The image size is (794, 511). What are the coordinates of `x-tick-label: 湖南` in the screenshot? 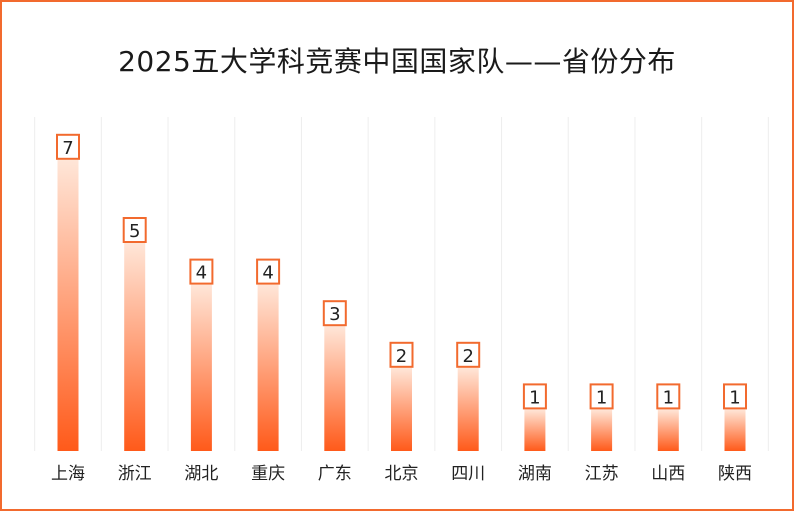 It's located at (535, 474).